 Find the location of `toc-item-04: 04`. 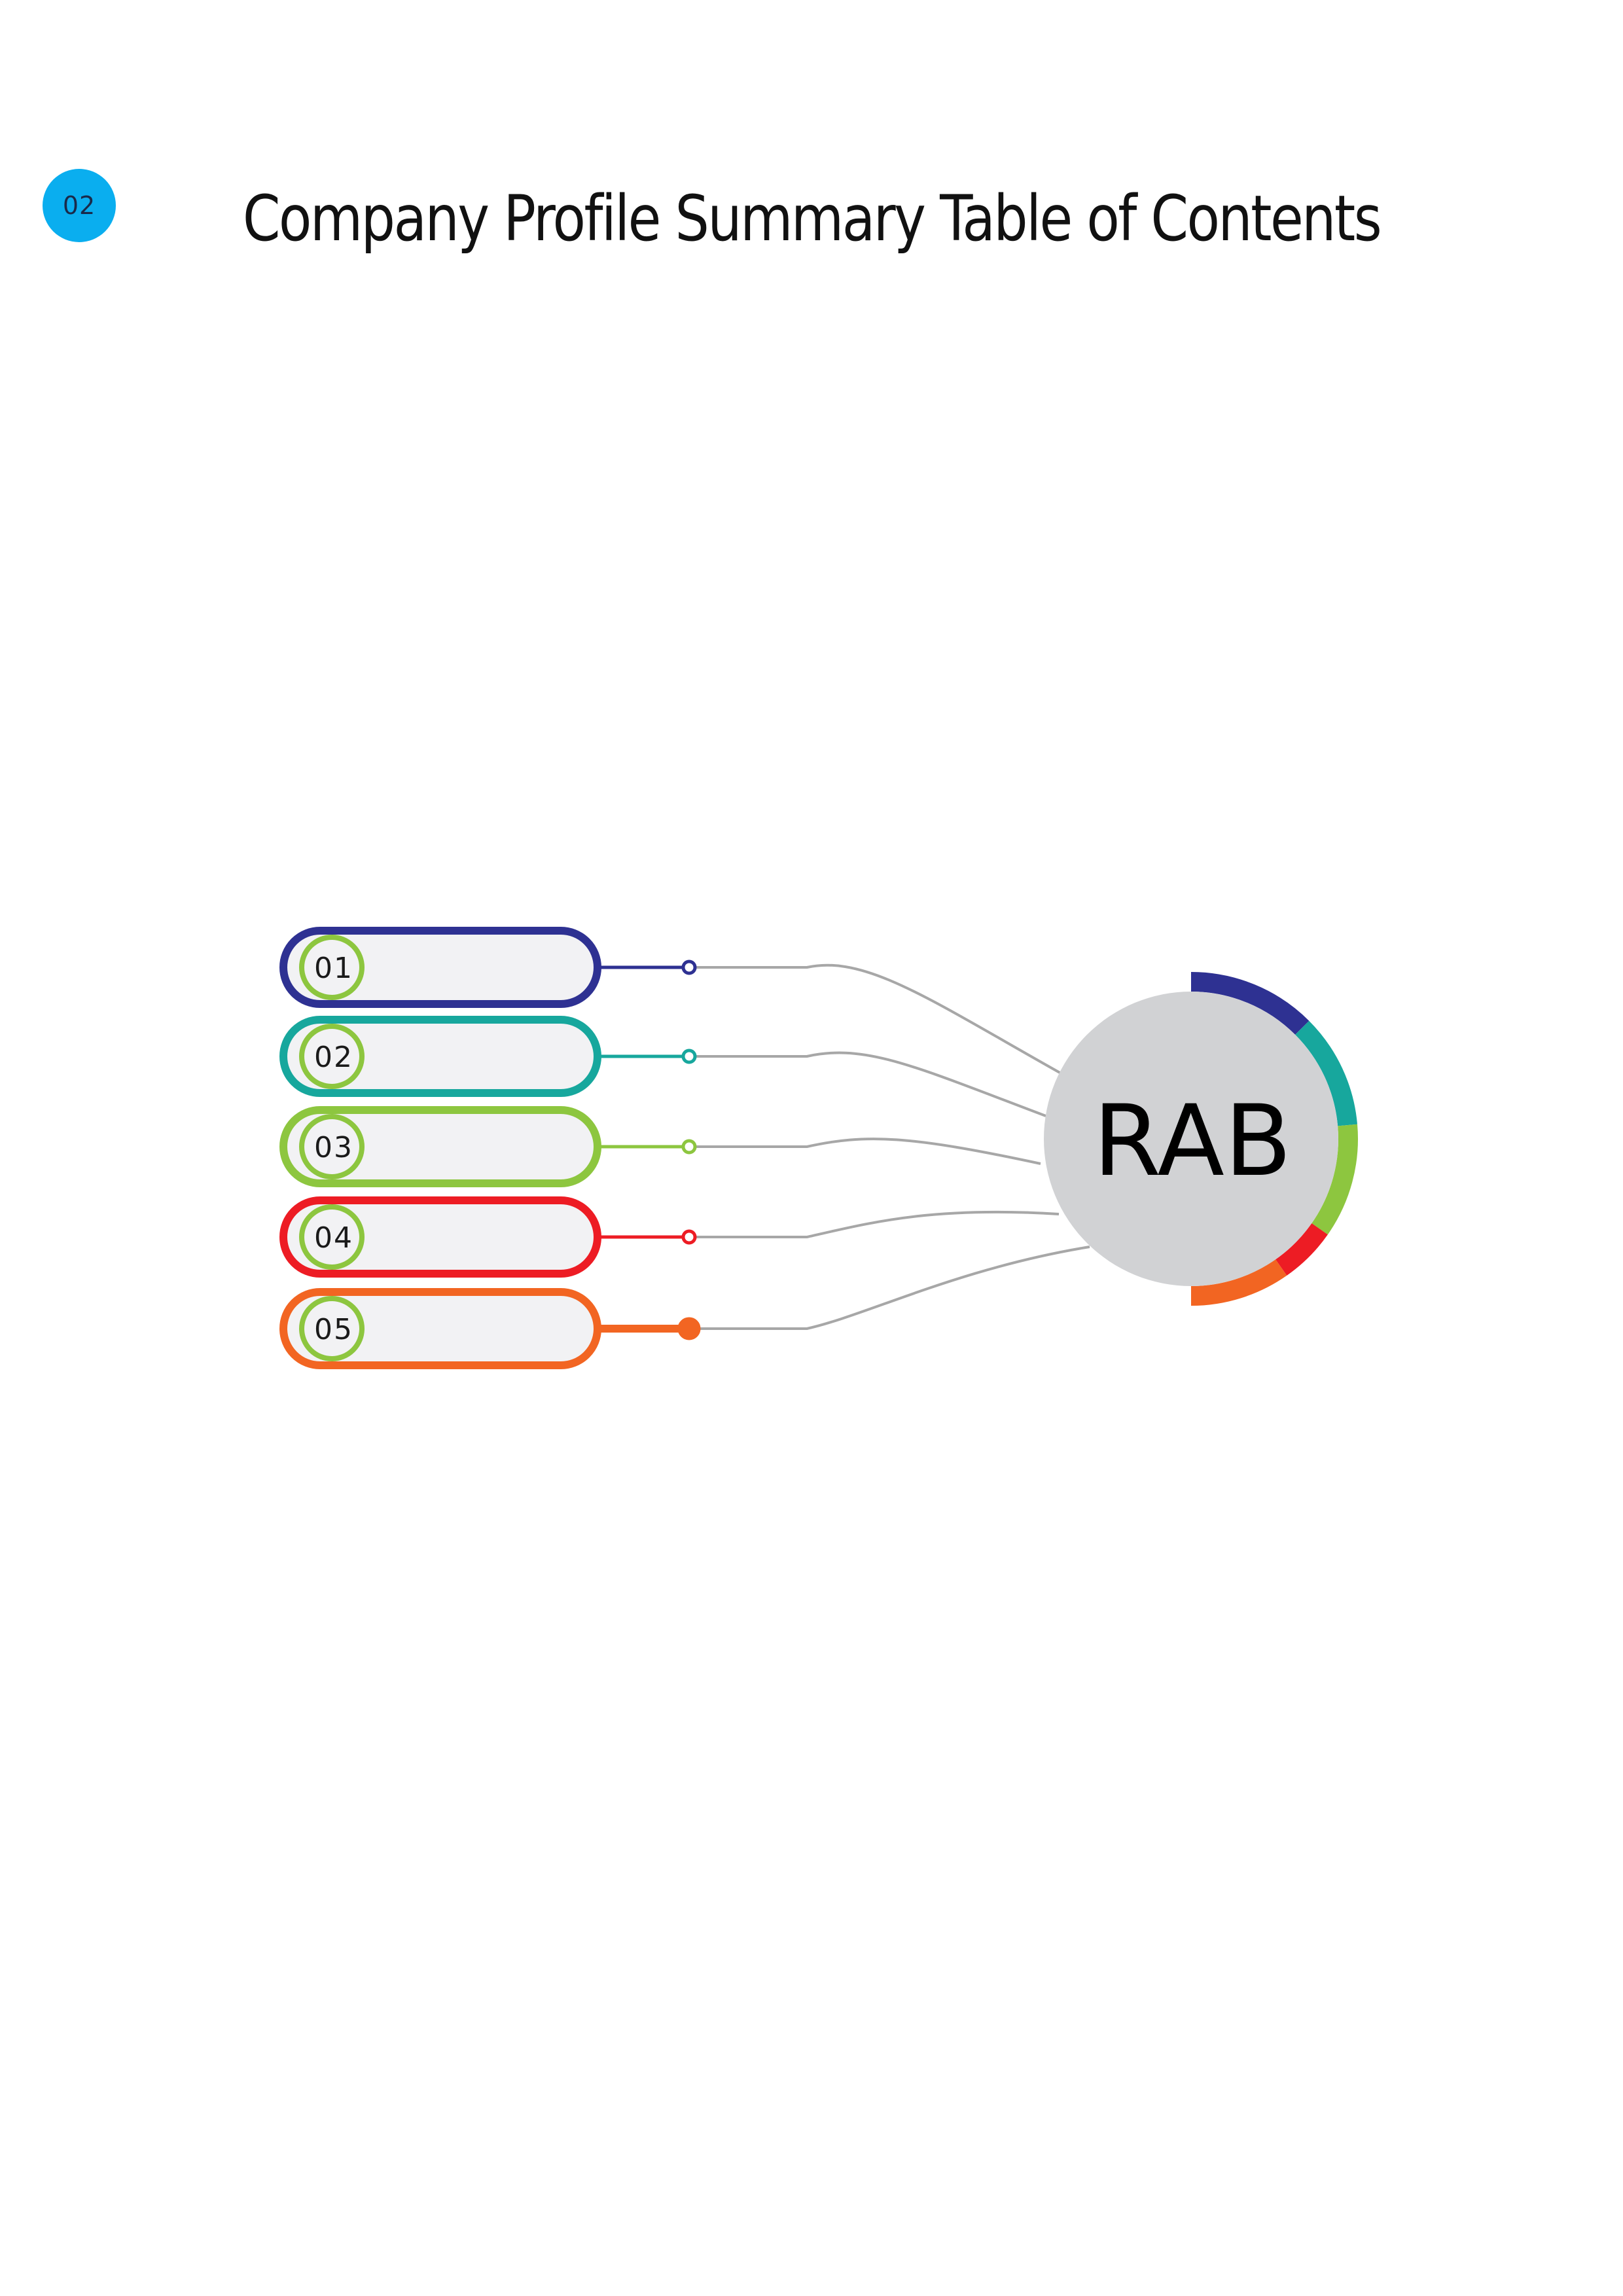

toc-item-04: 04 is located at coordinates (488, 1237).